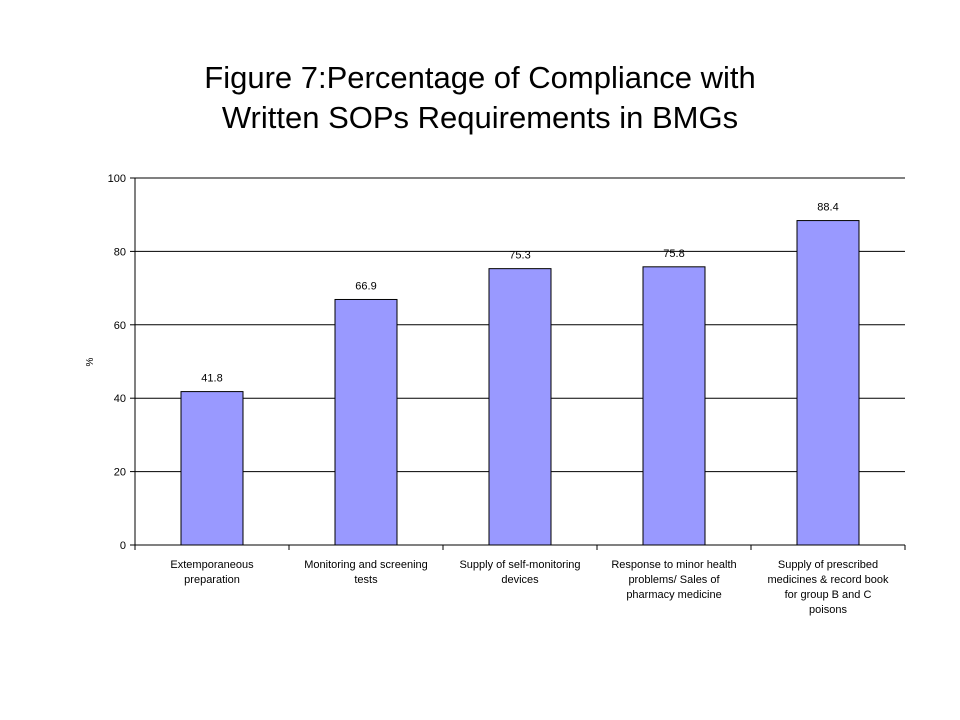 The height and width of the screenshot is (720, 960). What do you see at coordinates (365, 286) in the screenshot?
I see `data-label: 66.9` at bounding box center [365, 286].